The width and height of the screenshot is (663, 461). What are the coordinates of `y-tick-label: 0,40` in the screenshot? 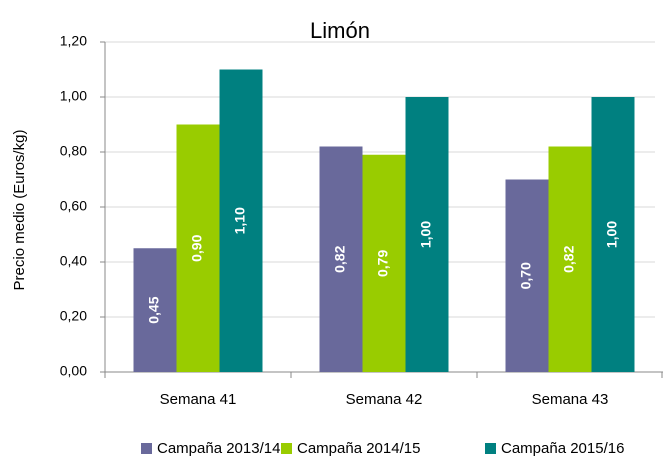 It's located at (73, 261).